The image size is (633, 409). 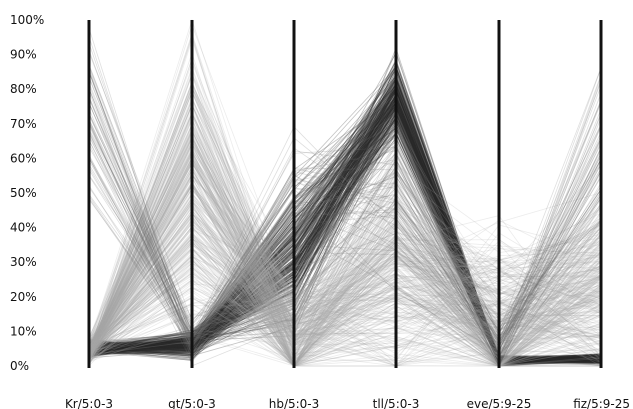 I want to click on data-line-light, so click(x=345, y=330).